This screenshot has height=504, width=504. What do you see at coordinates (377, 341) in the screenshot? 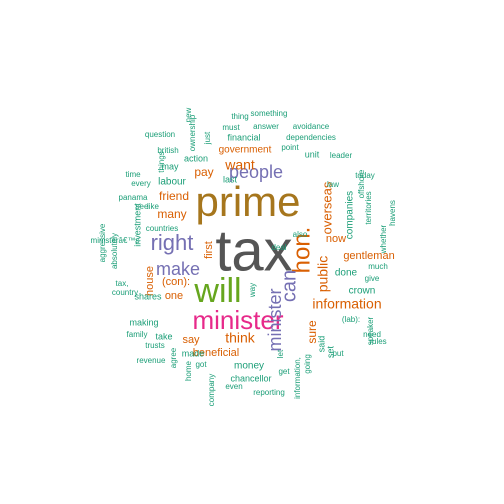
I see `cloud-word: rules` at bounding box center [377, 341].